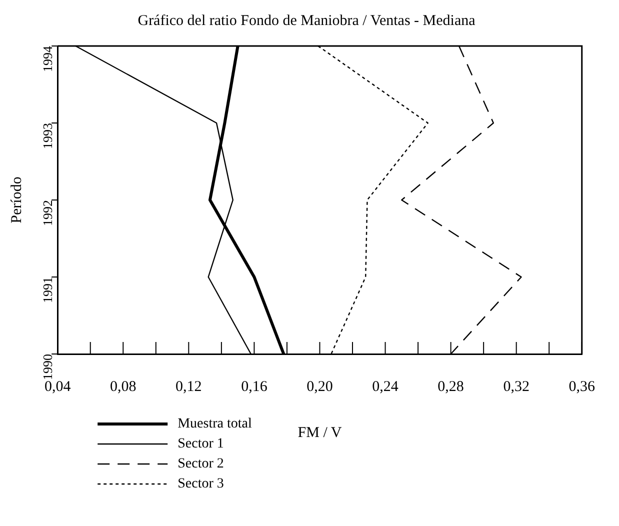  Describe the element at coordinates (319, 386) in the screenshot. I see `x-tick-label: 0,20` at that location.